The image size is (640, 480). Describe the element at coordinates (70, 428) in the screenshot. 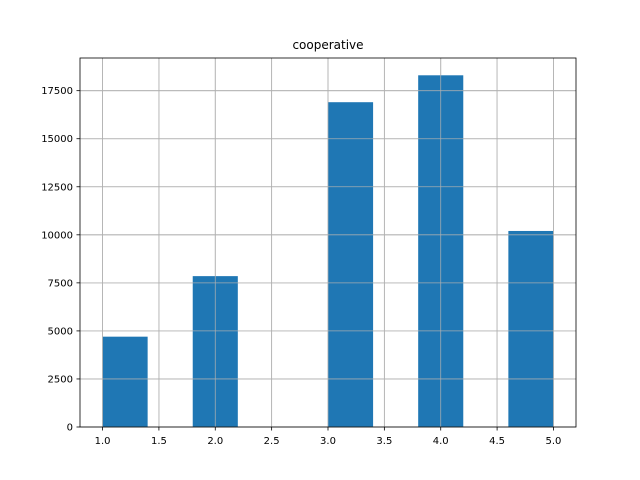

I see `y-tick-label: 0` at that location.